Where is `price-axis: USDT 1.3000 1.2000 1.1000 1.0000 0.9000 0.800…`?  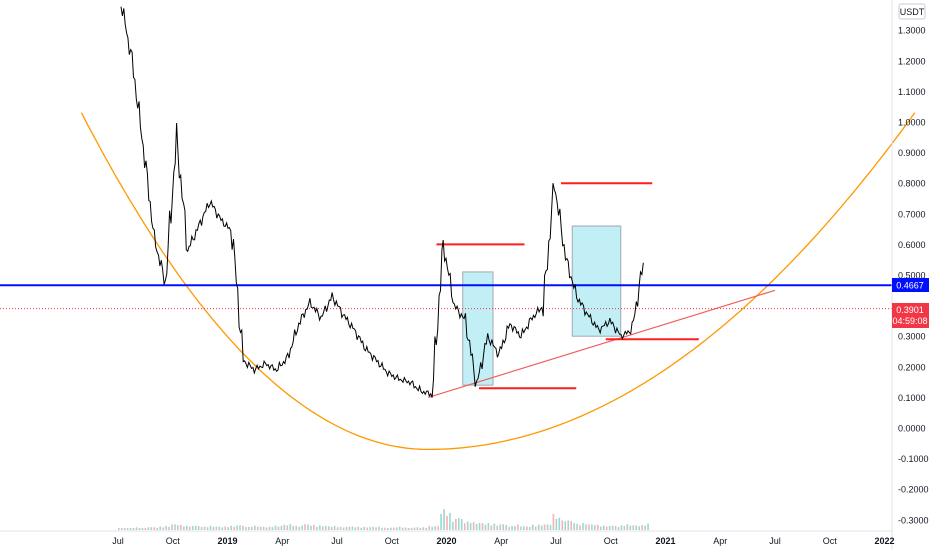
price-axis: USDT 1.3000 1.2000 1.1000 1.0000 0.9000 0.800… is located at coordinates (910, 275).